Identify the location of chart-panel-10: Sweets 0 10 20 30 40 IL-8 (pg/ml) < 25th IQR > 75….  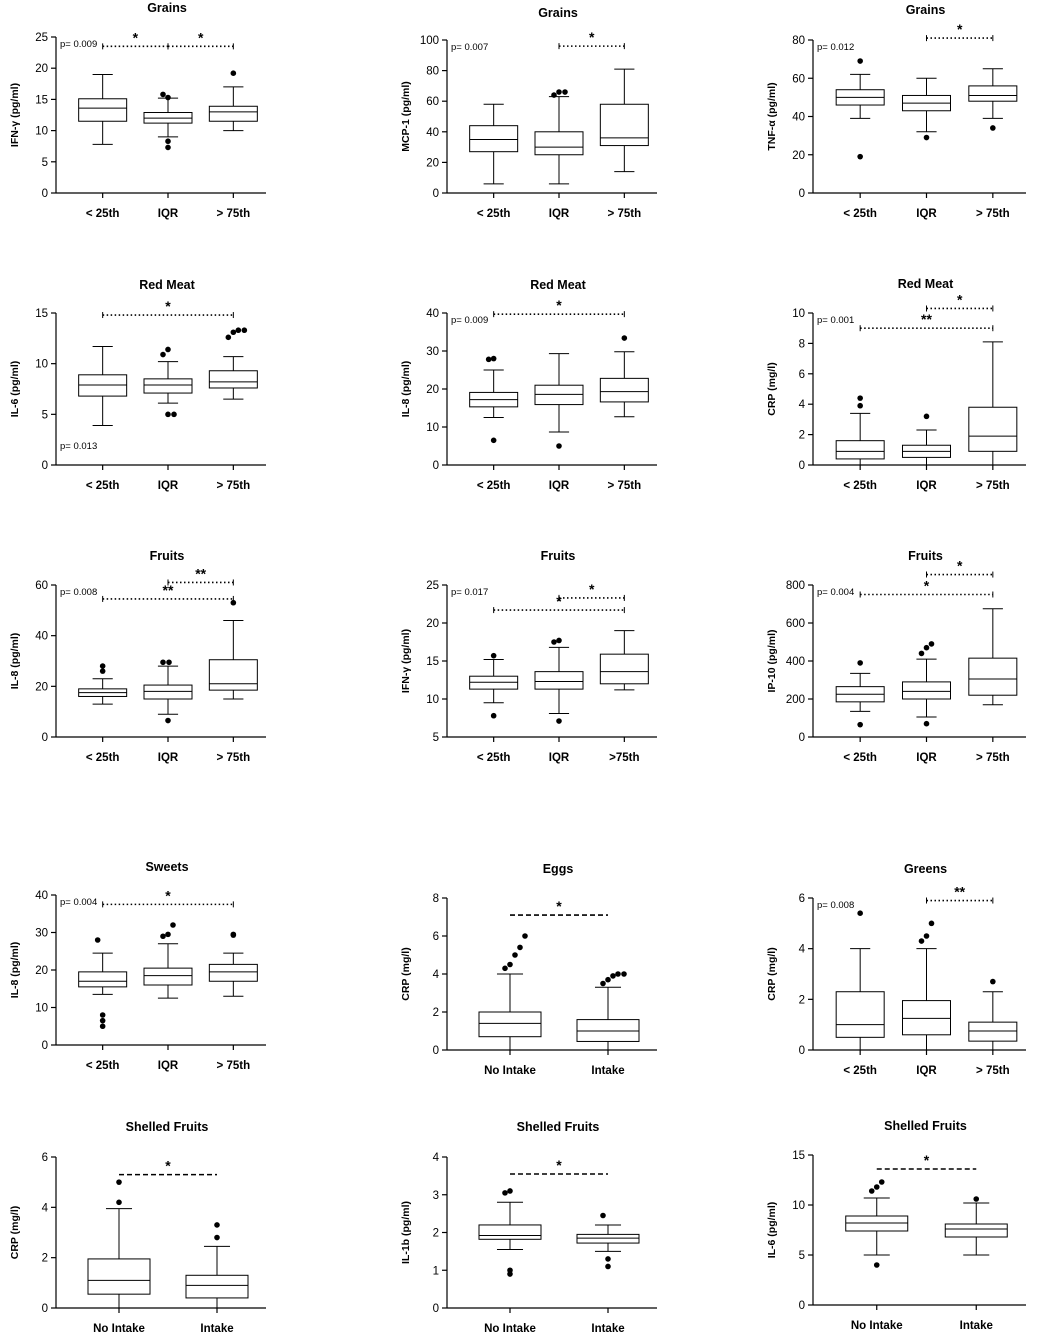
(137, 966).